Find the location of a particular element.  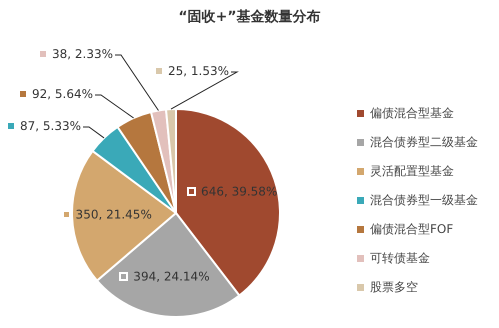

data-label: 646, 39.58% is located at coordinates (239, 191).